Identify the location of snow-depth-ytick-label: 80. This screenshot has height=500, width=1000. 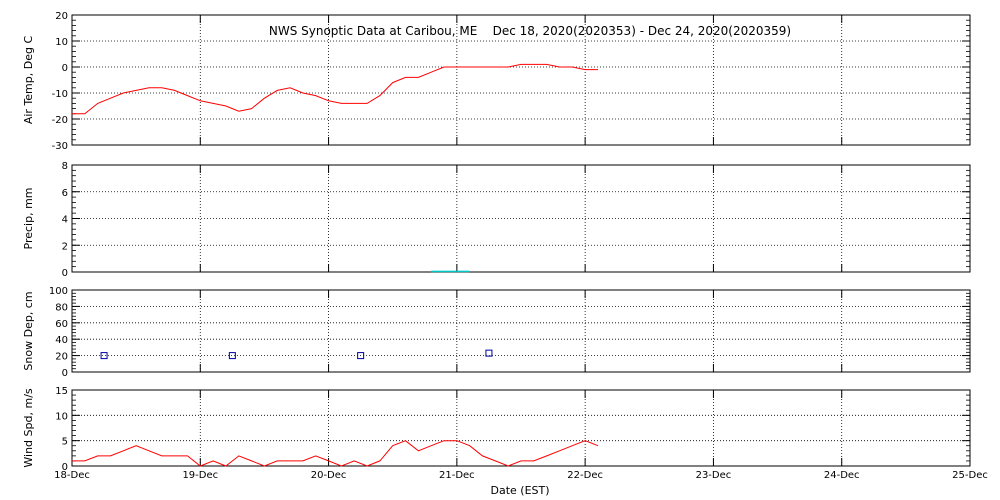
(61, 307).